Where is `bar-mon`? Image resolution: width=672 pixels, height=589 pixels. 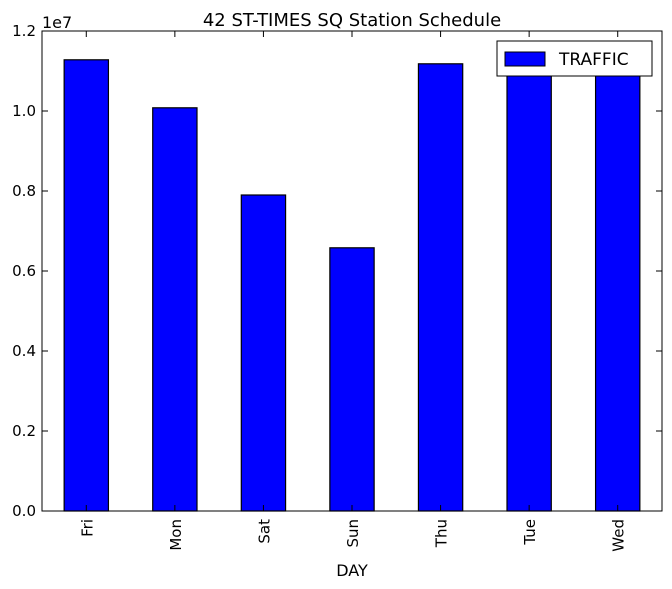 bar-mon is located at coordinates (175, 309).